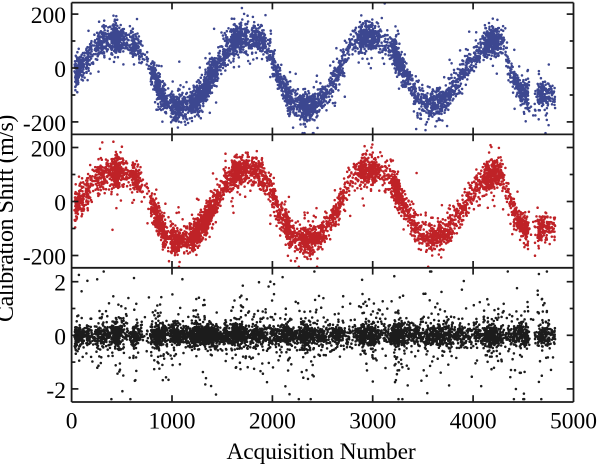 This screenshot has height=470, width=600. I want to click on svg-text: 5000, so click(573, 422).